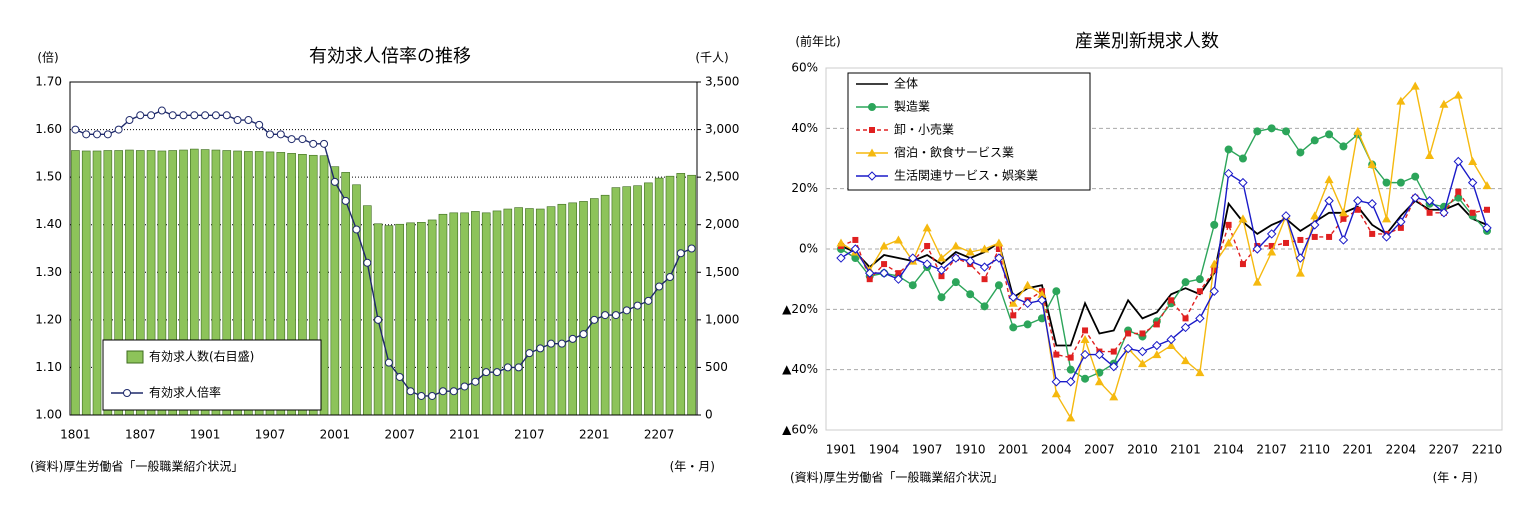  I want to click on y-unit: (倍), so click(47, 57).